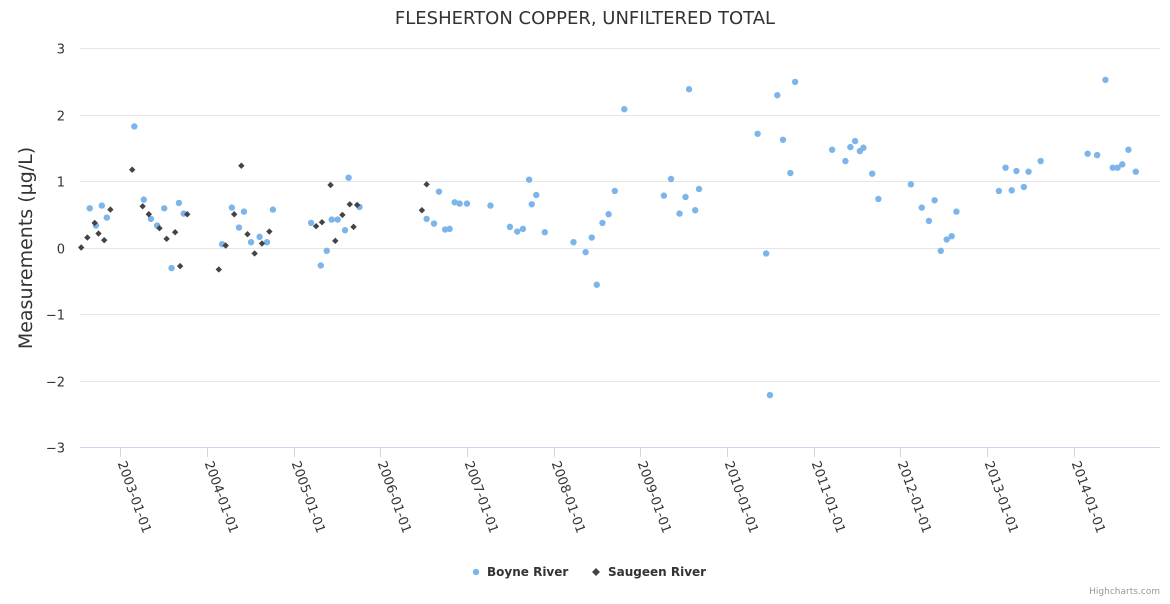 The image size is (1170, 604). Describe the element at coordinates (1124, 592) in the screenshot. I see `chart-credits: Highcharts.com` at that location.